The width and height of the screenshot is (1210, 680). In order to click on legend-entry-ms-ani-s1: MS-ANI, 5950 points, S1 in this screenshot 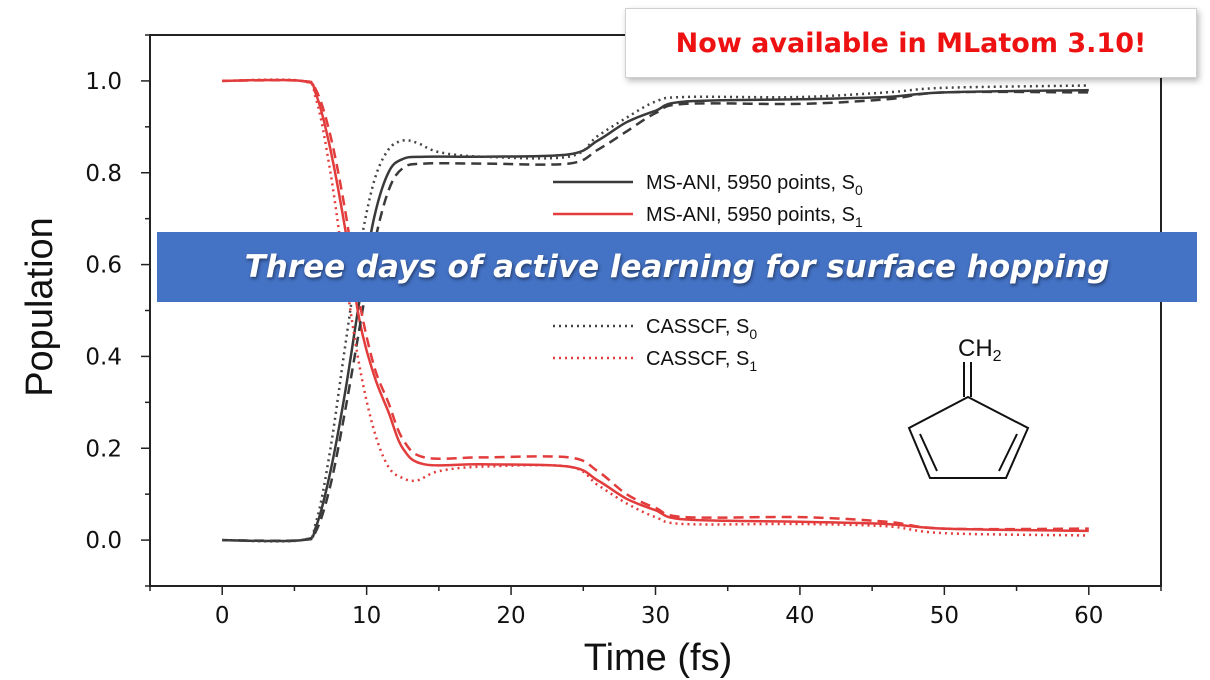, I will do `click(708, 217)`.